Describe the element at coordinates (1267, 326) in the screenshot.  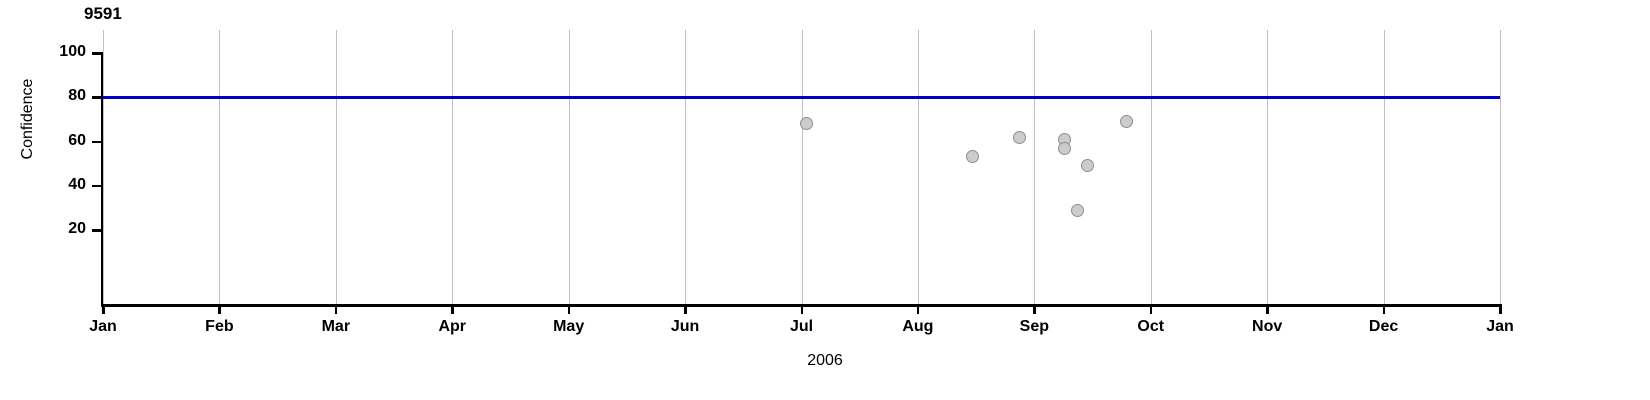
I see `x-tick-label-10: Nov` at that location.